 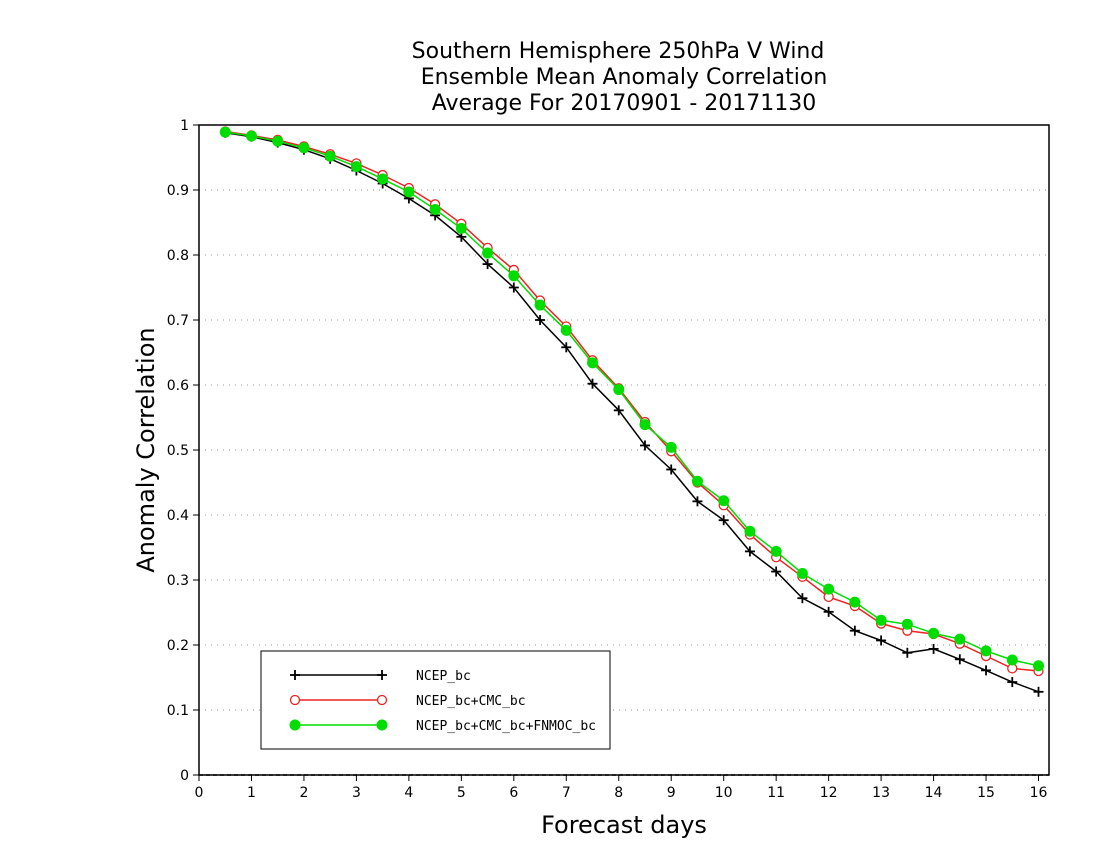 What do you see at coordinates (624, 103) in the screenshot?
I see `title-line-3: Average For 20170901 - 20171130` at bounding box center [624, 103].